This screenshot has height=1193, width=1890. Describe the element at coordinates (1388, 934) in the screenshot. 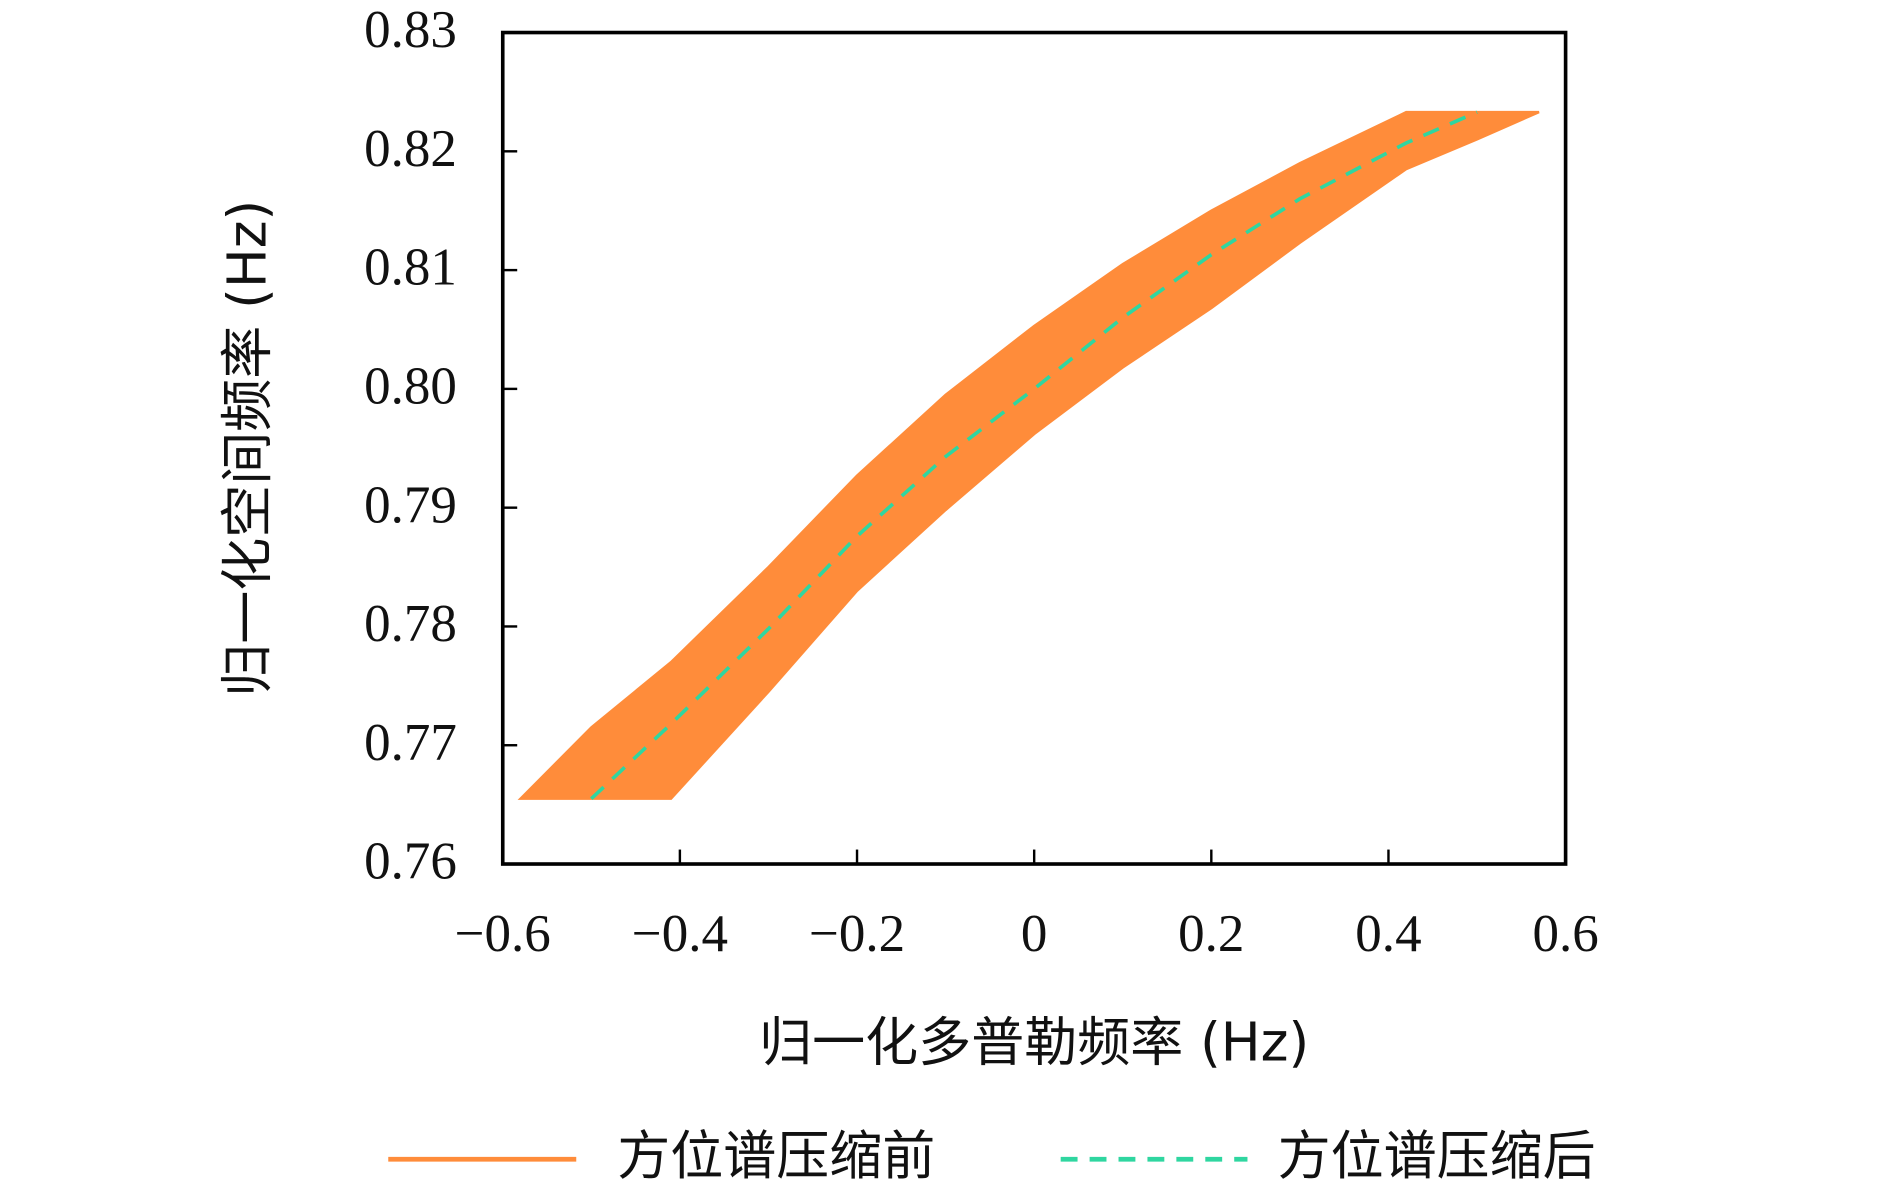

I see `x-tick-label: 0.4` at that location.